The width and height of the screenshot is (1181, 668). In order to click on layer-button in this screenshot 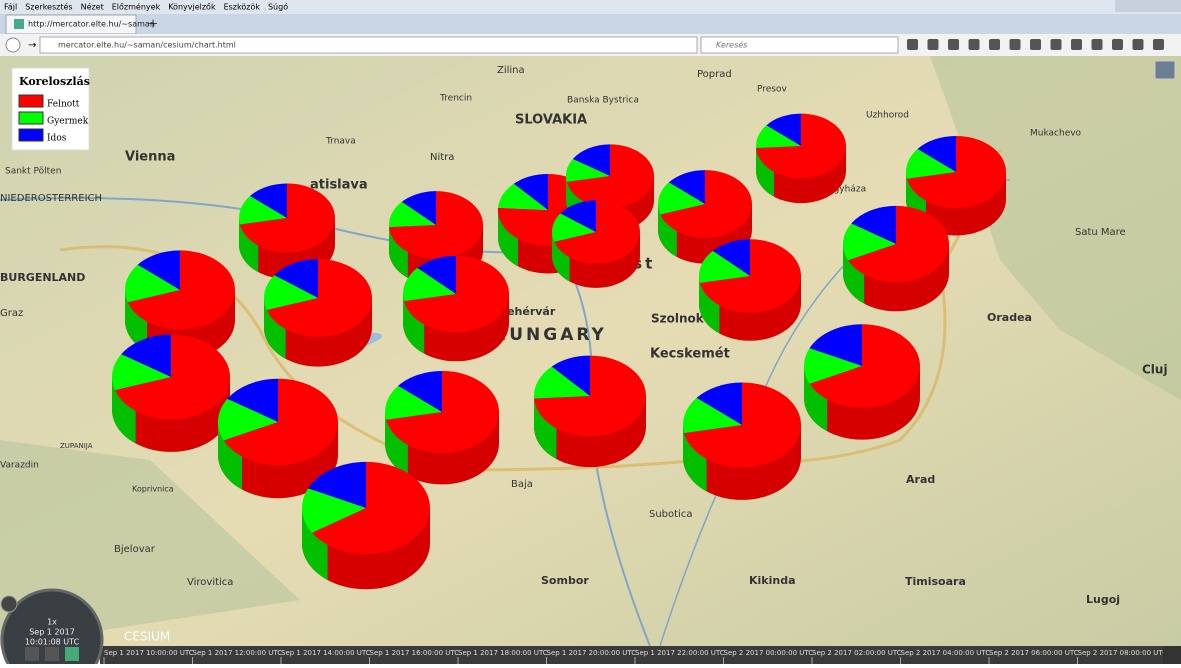, I will do `click(1165, 70)`.